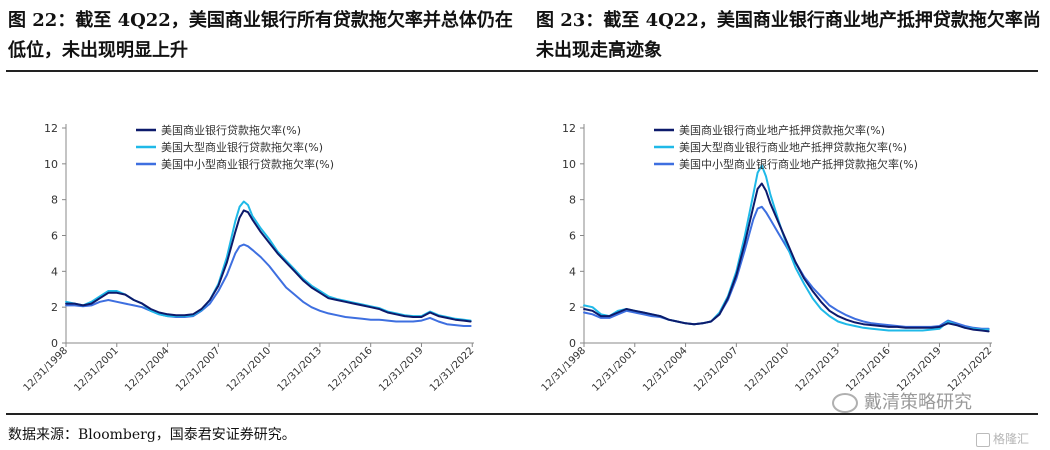  I want to click on legend-label-1: 美国商业银行贷款拖欠率(%), so click(231, 130).